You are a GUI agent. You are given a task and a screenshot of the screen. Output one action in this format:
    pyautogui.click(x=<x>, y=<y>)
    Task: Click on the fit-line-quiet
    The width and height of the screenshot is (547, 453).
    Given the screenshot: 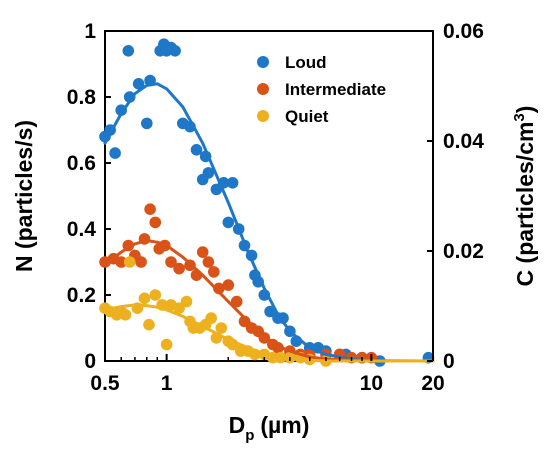 What is the action you would take?
    pyautogui.click(x=269, y=333)
    